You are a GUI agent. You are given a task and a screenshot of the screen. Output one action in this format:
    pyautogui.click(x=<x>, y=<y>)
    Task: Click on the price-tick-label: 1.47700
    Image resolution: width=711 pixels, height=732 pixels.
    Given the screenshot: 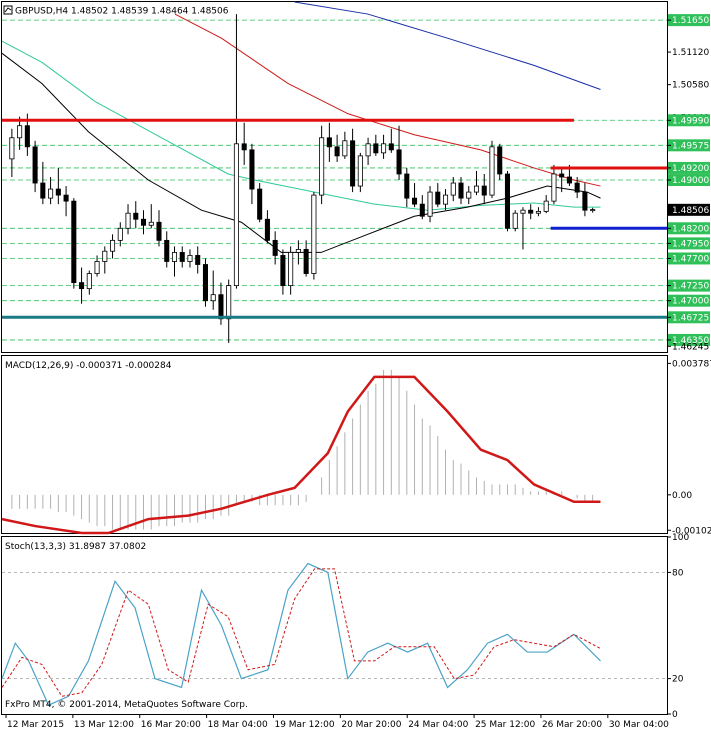 What is the action you would take?
    pyautogui.click(x=690, y=259)
    